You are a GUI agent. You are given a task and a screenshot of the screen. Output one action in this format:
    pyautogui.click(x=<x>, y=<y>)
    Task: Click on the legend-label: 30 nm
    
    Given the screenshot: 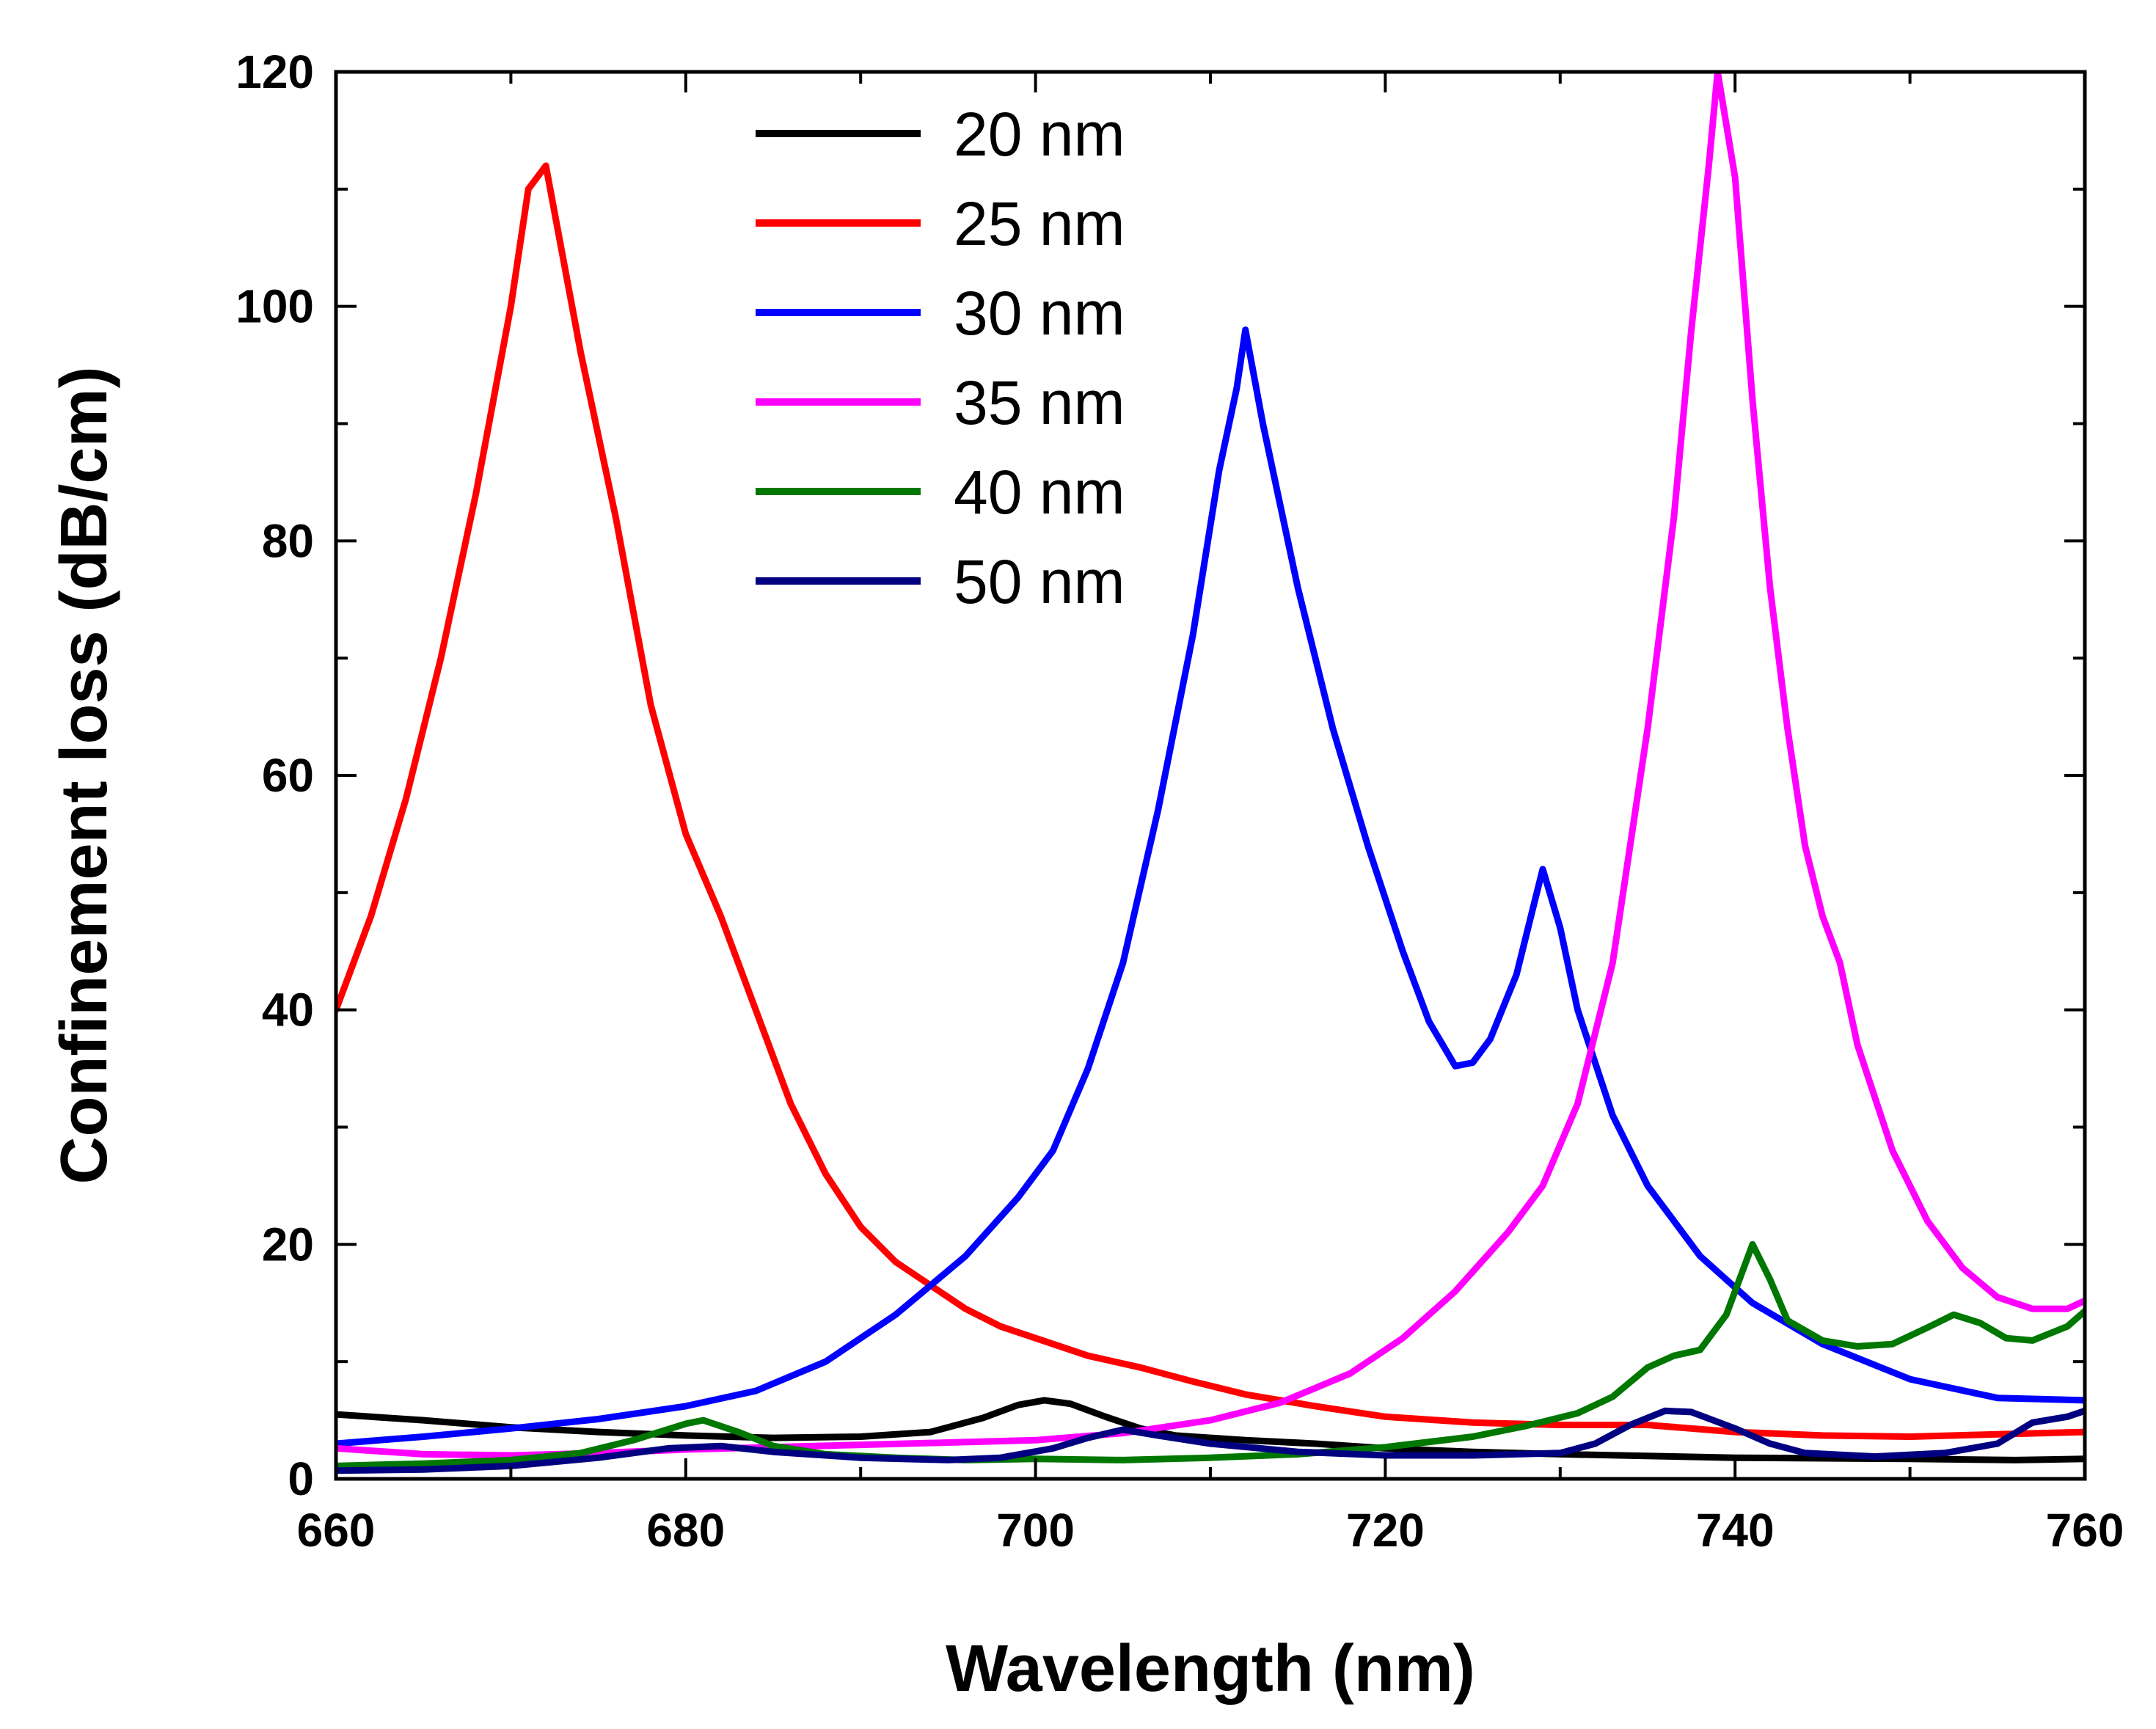 What is the action you would take?
    pyautogui.click(x=1040, y=314)
    